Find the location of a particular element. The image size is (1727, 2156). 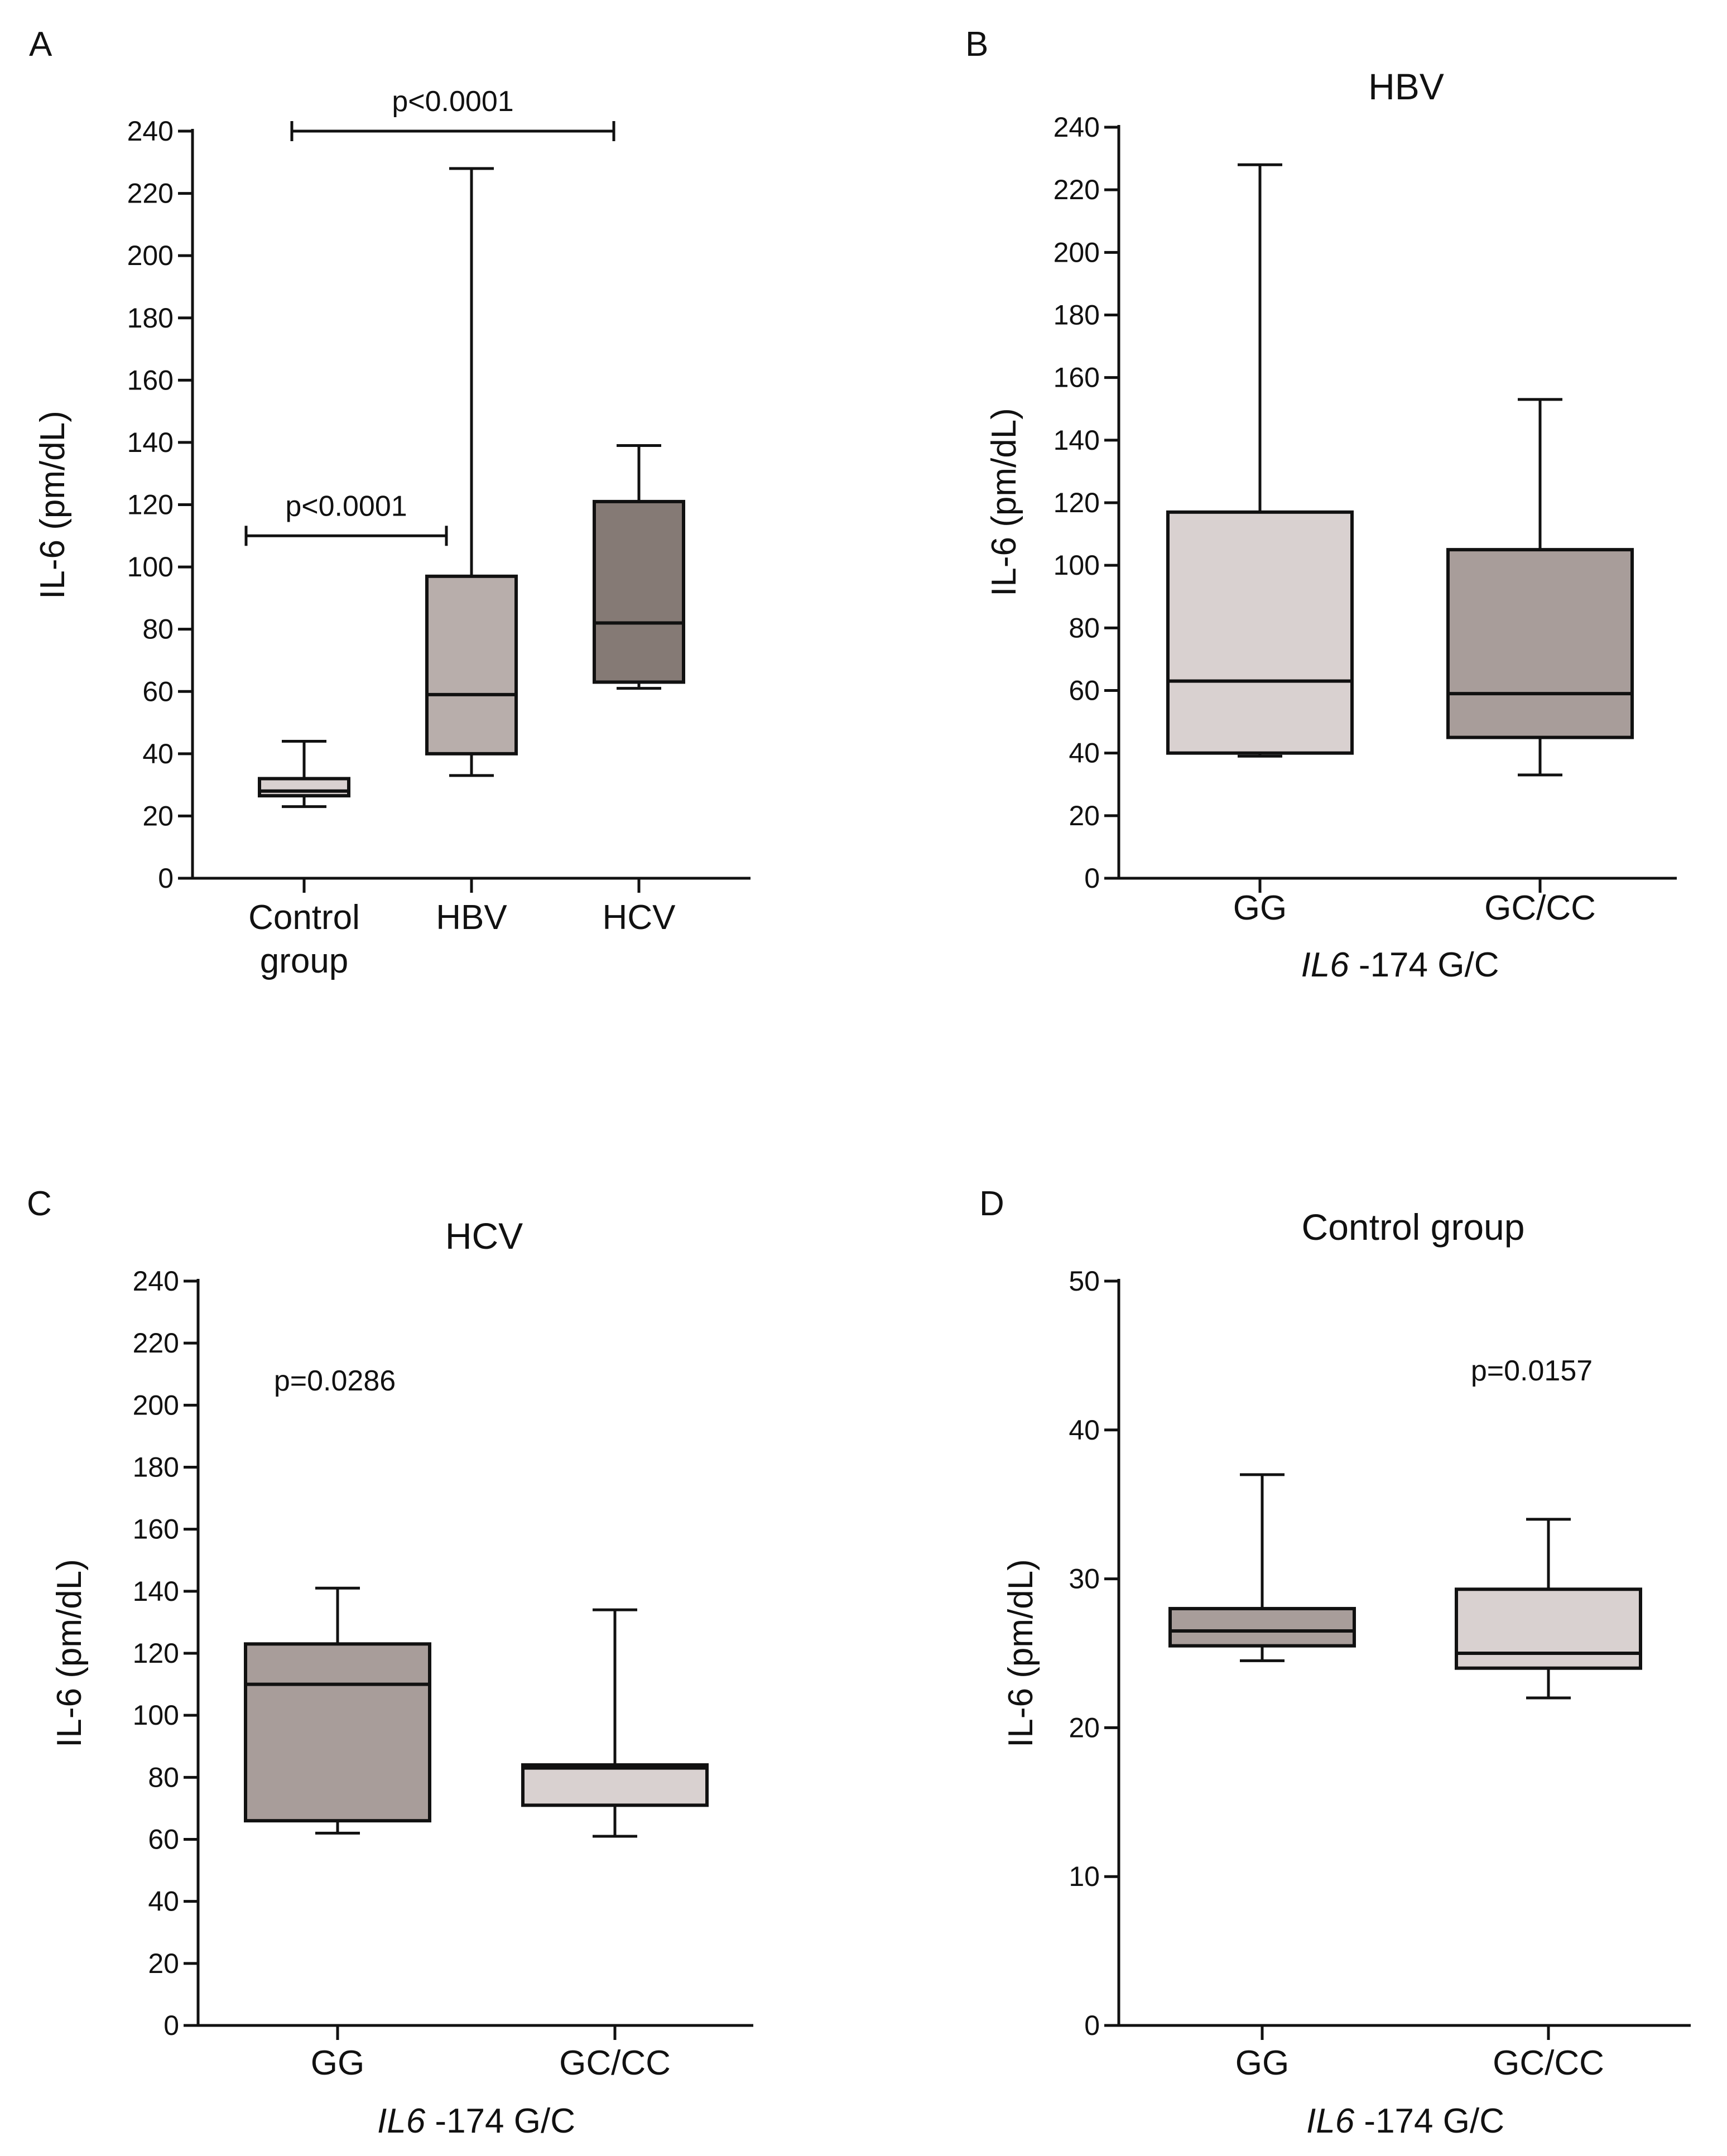

p-value-label: p=0.0157 is located at coordinates (1532, 1371).